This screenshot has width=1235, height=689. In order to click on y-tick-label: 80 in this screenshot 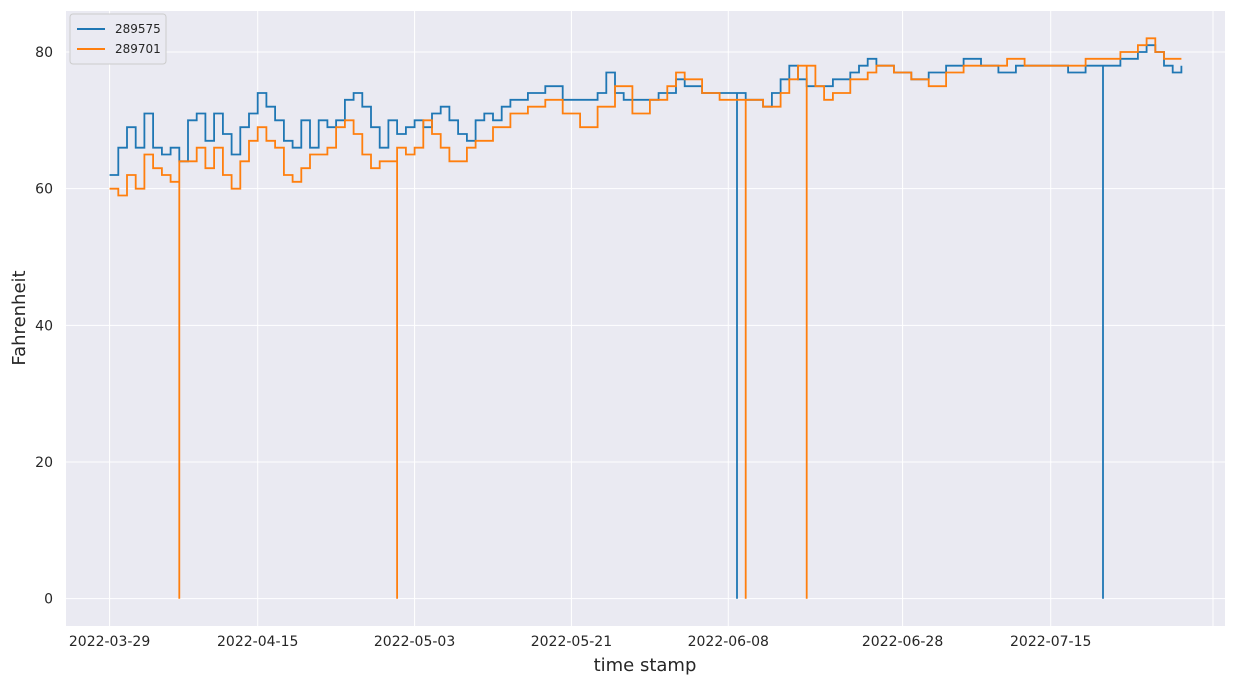, I will do `click(44, 53)`.